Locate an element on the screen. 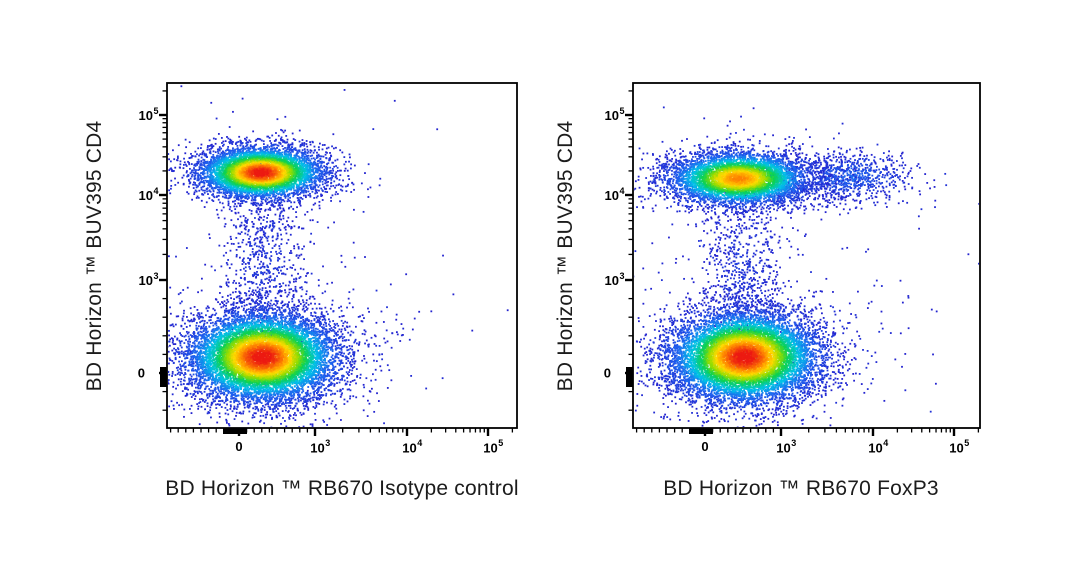 This screenshot has height=561, width=1071. tick-label-x-1-0: 0 is located at coordinates (705, 446).